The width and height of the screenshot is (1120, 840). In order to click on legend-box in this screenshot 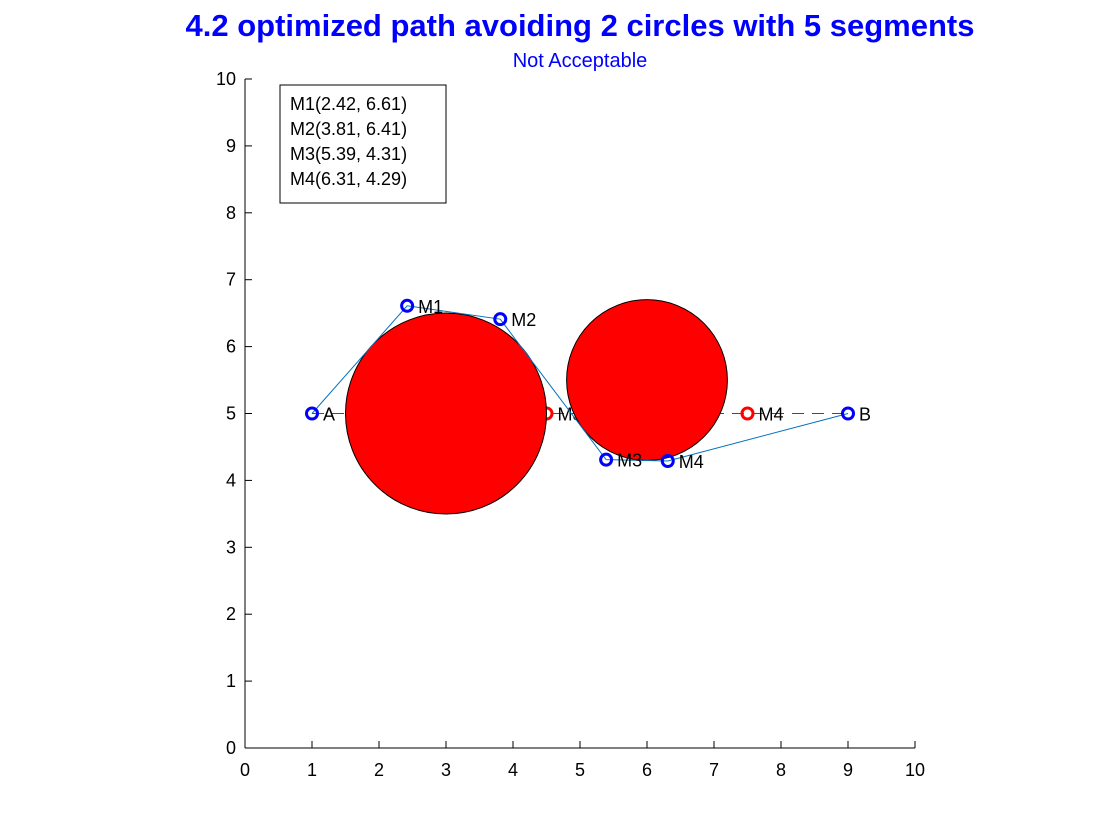, I will do `click(363, 144)`.